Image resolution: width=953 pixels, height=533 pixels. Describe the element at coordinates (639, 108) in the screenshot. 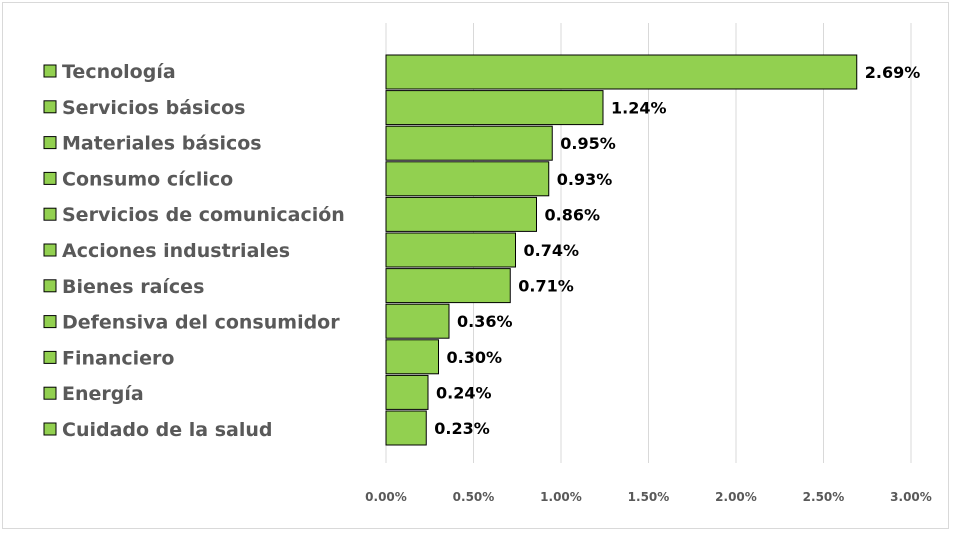

I see `data-label: 1.24%` at that location.